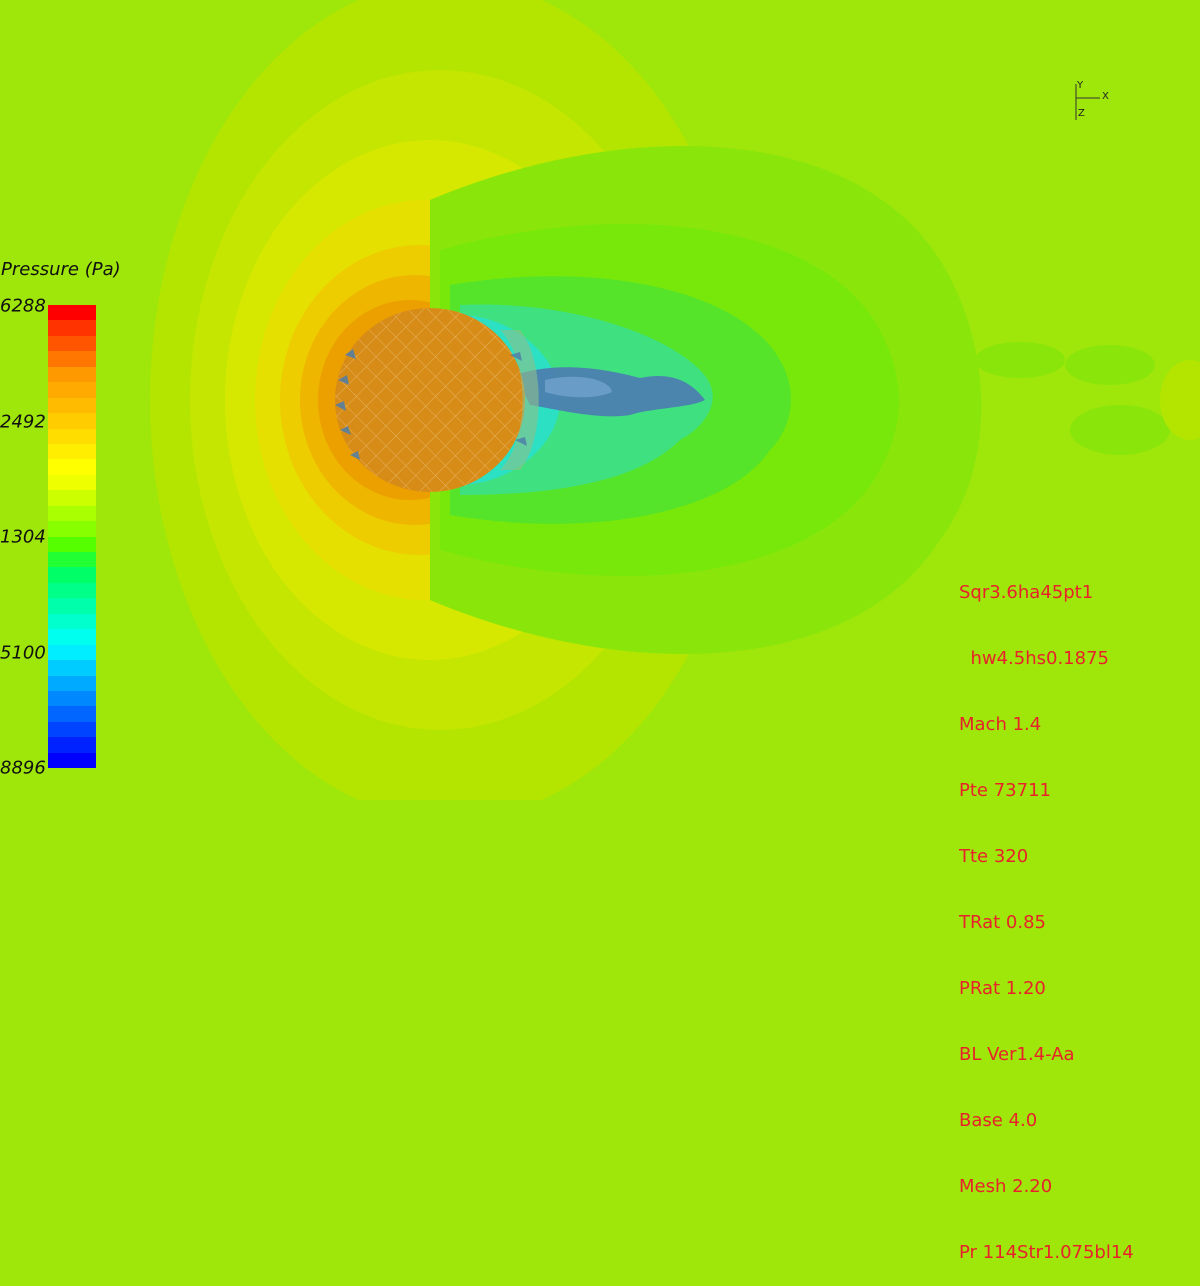 This screenshot has height=1286, width=1200. Describe the element at coordinates (1006, 1186) in the screenshot. I see `param-line: Mesh 2.20` at that location.